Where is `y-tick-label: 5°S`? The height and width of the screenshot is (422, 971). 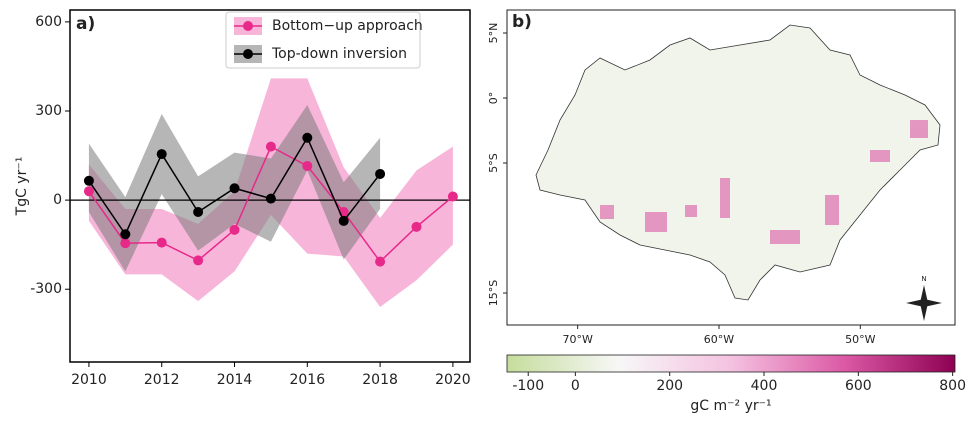
y-tick-label: 5°S is located at coordinates (493, 162).